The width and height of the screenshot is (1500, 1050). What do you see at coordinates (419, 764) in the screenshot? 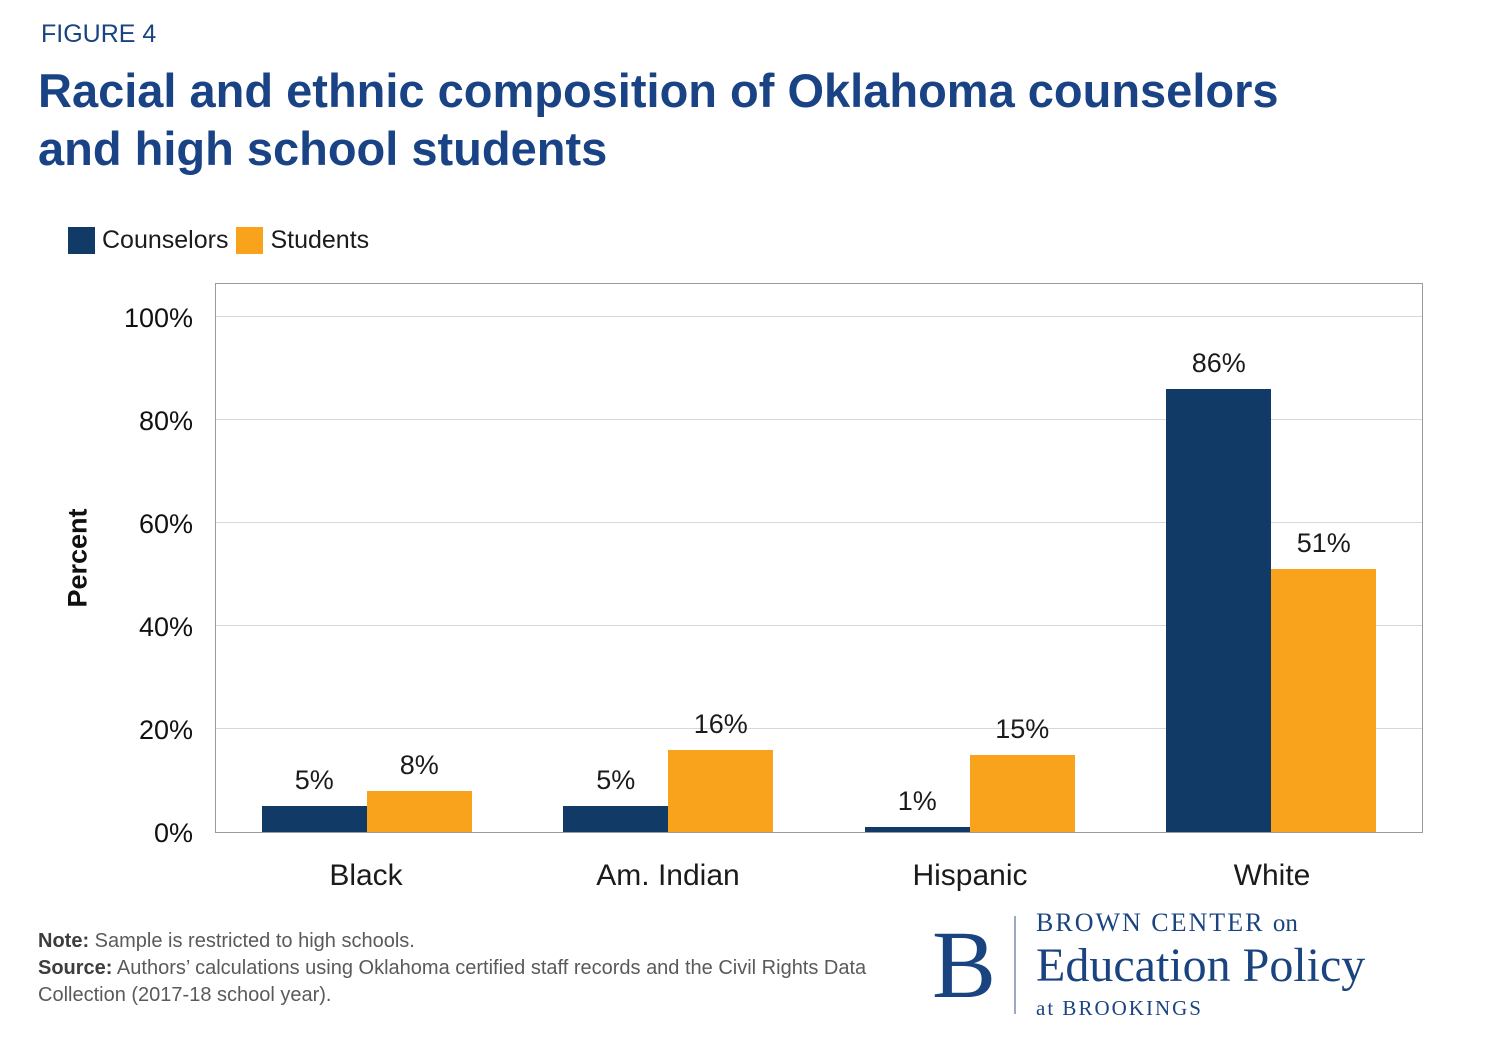
I see `bar-value-label: 8%` at bounding box center [419, 764].